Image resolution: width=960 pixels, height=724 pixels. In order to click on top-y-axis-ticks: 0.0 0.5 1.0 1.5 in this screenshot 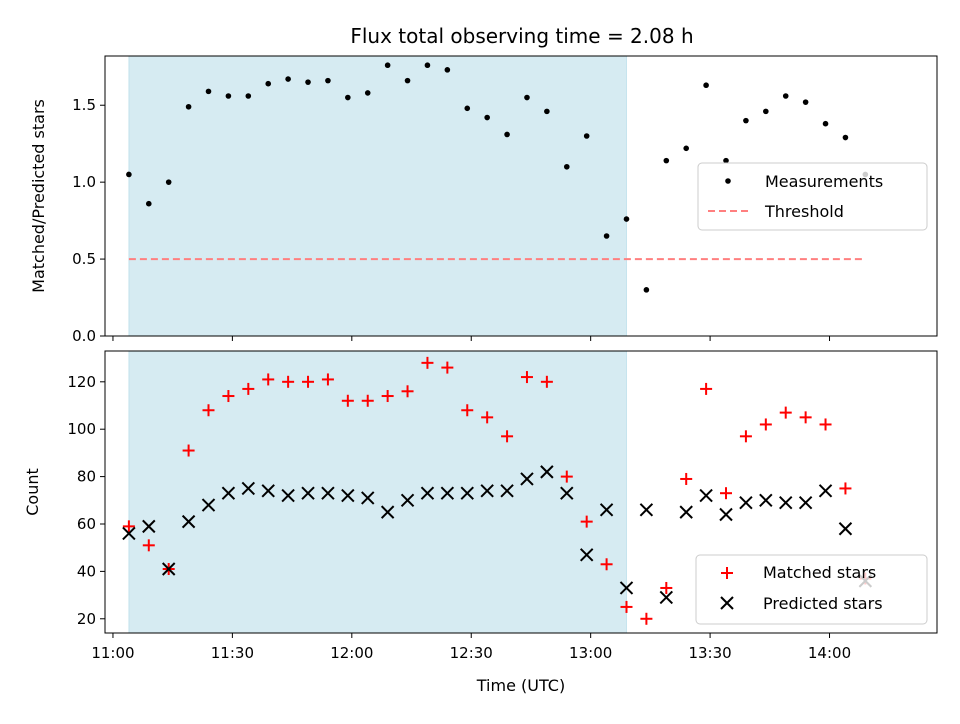, I will do `click(88, 220)`.